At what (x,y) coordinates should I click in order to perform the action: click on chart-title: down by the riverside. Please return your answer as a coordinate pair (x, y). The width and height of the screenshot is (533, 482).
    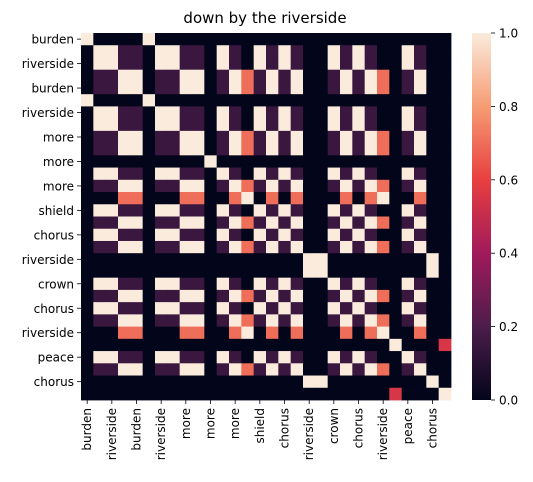
    Looking at the image, I should click on (264, 18).